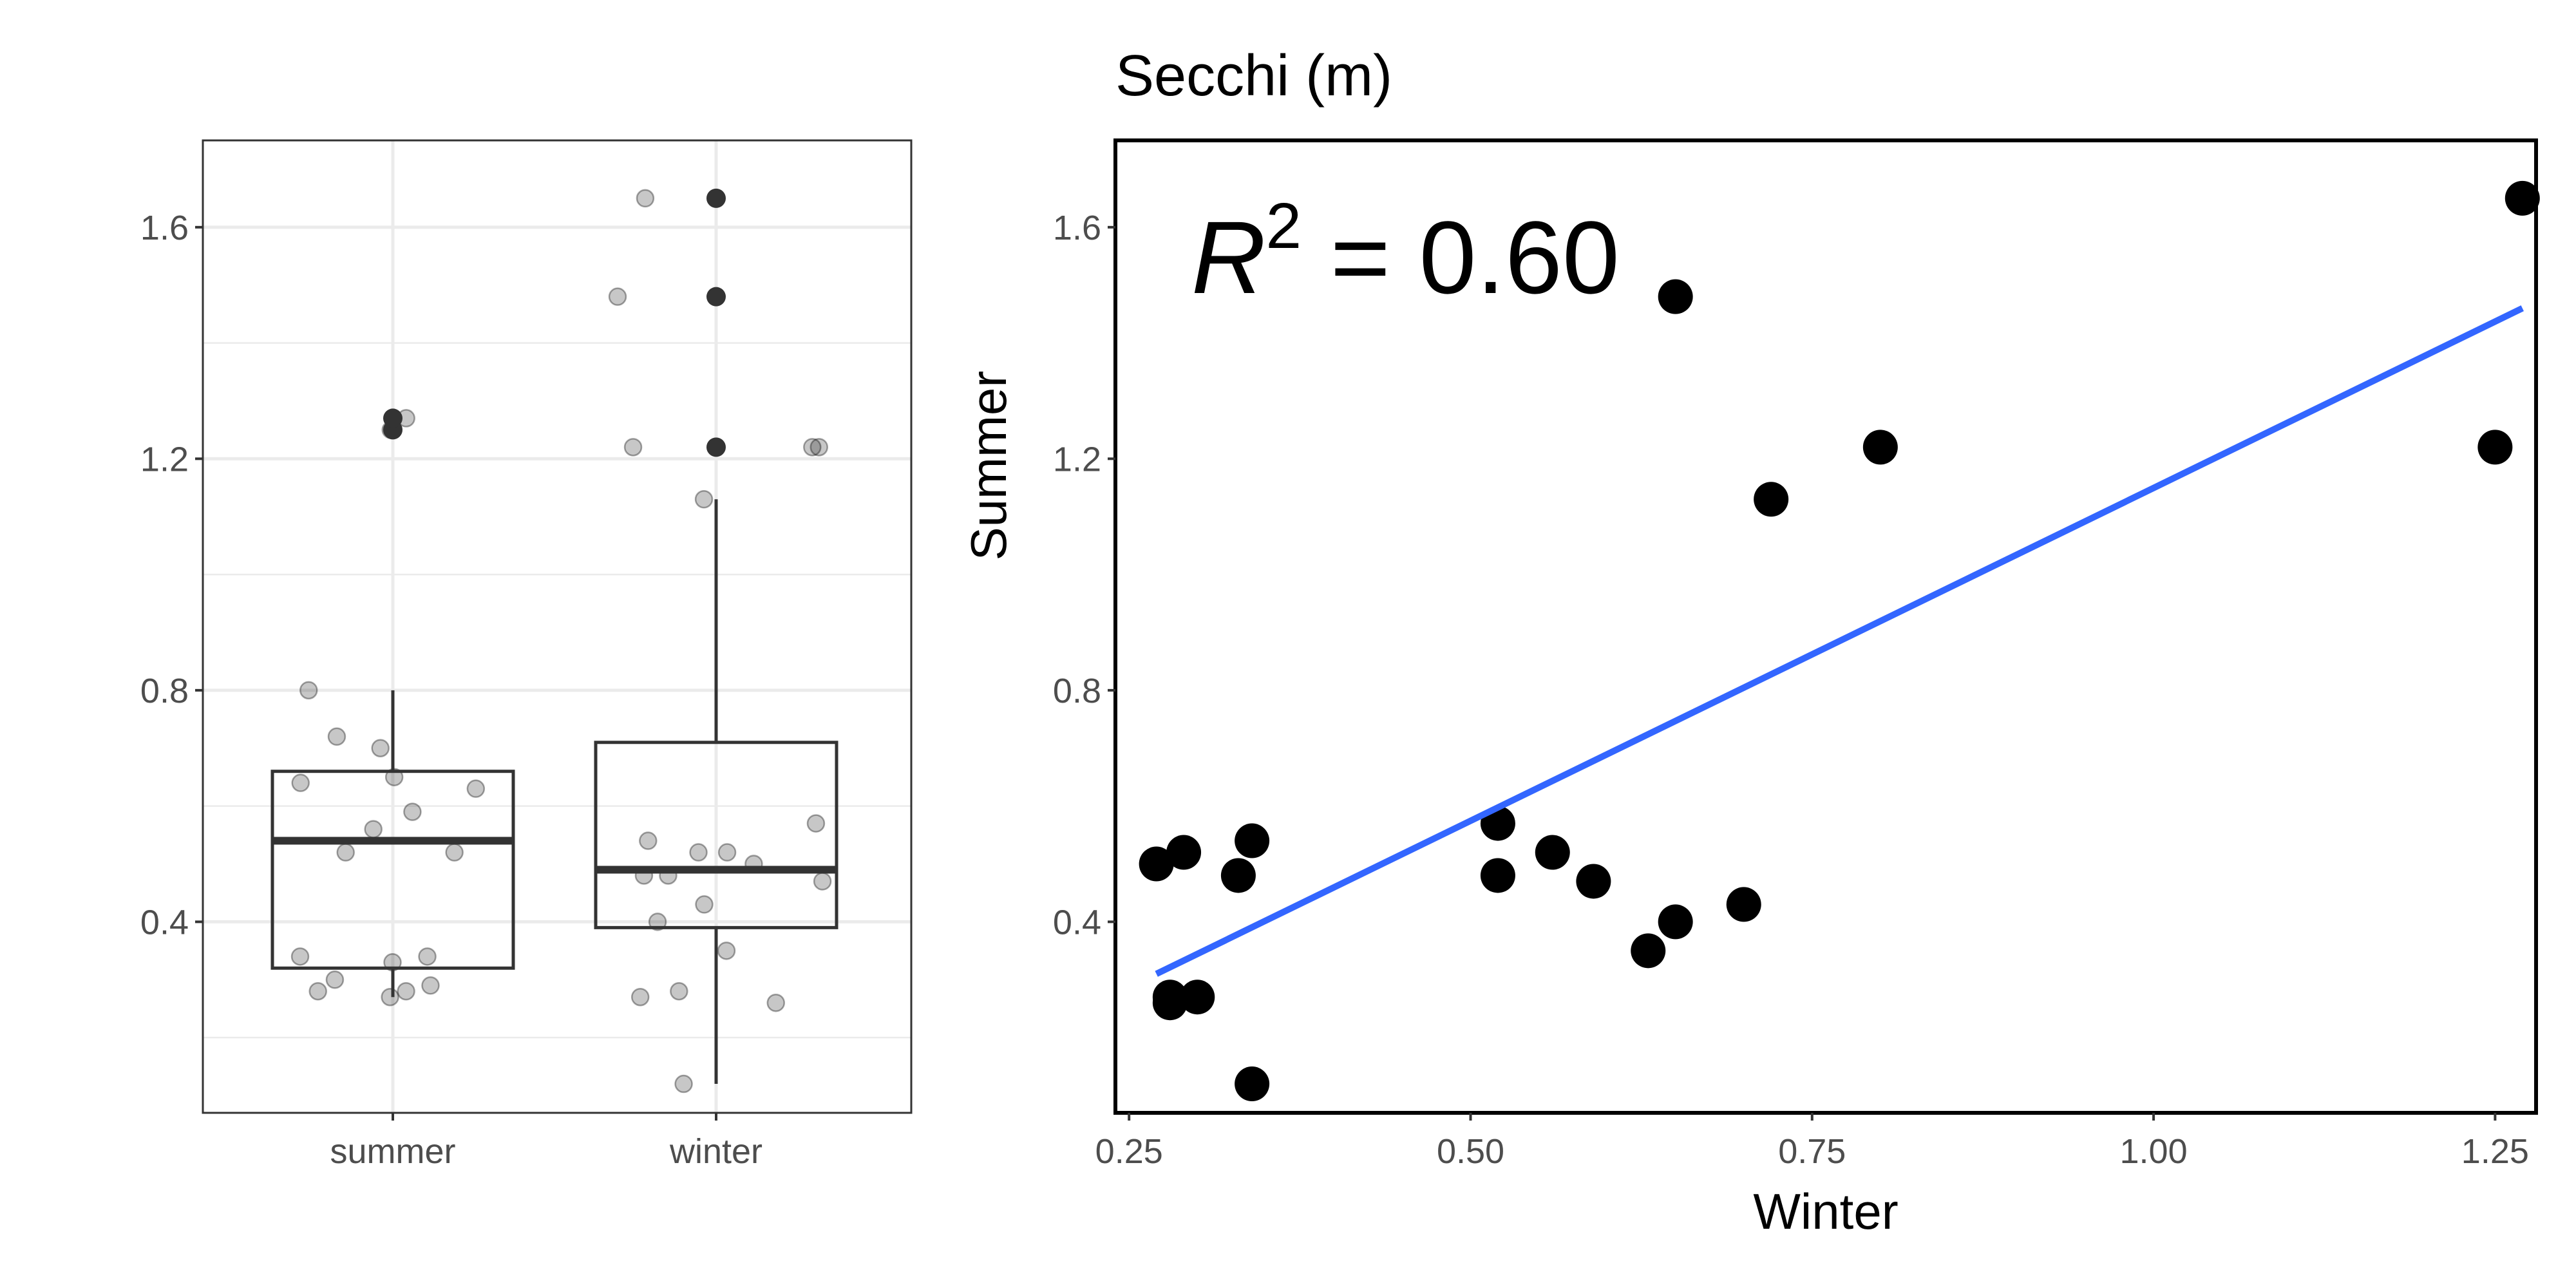 The height and width of the screenshot is (1288, 2576). Describe the element at coordinates (716, 1151) in the screenshot. I see `x-tick-label: winter` at that location.